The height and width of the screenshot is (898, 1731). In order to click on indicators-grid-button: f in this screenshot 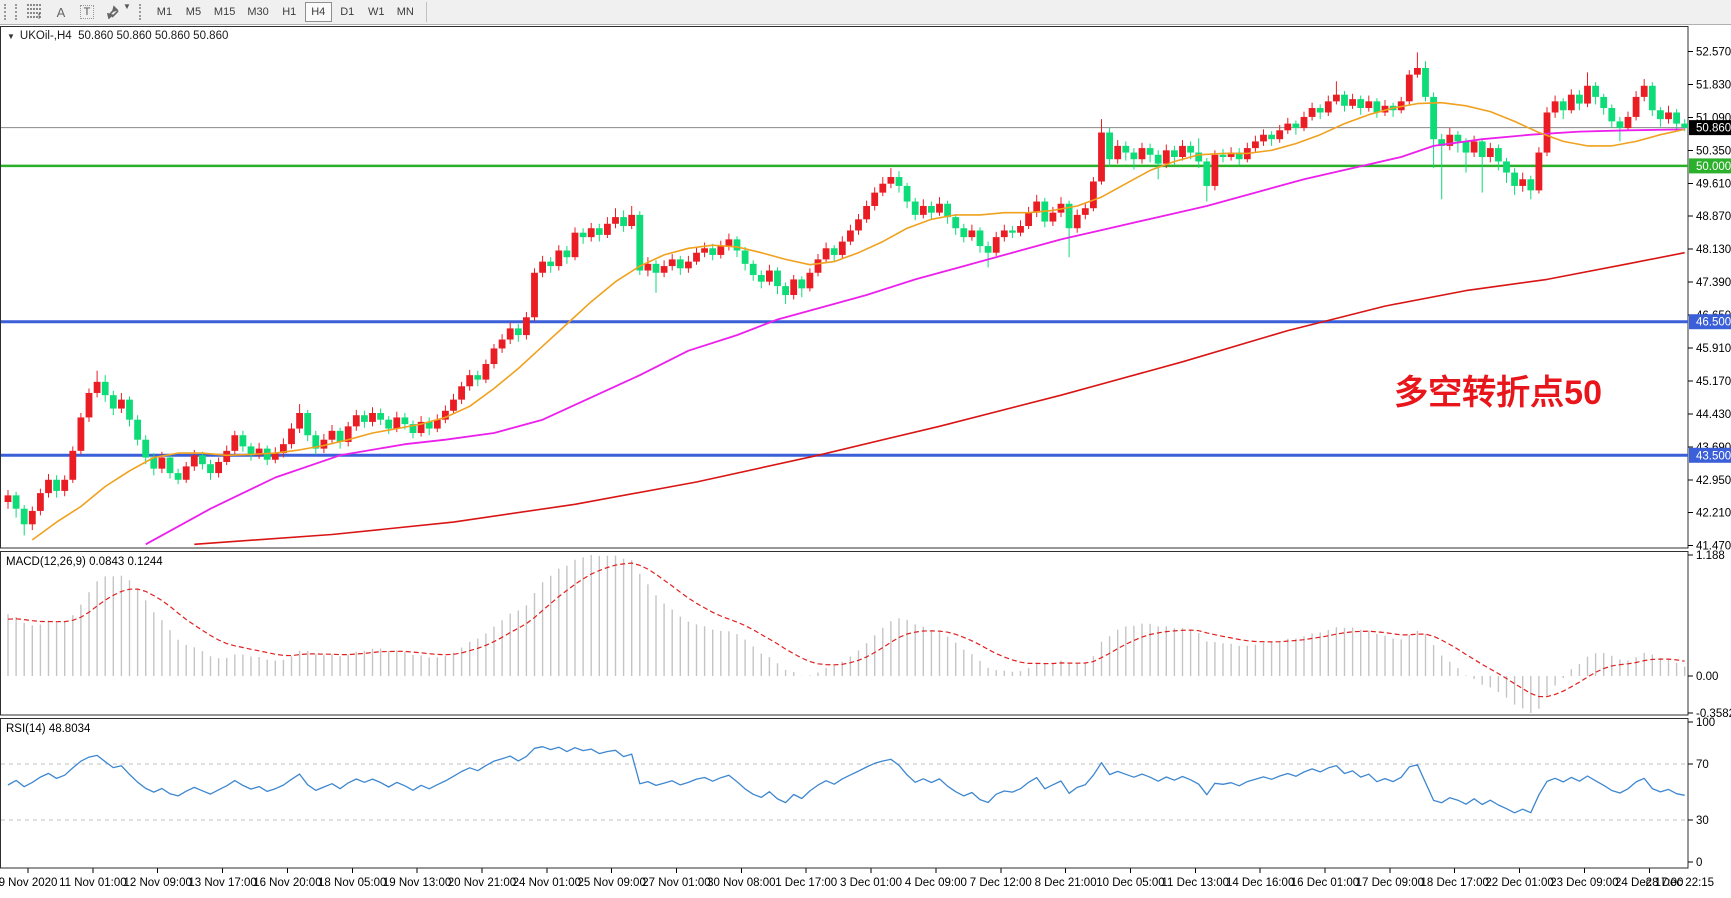, I will do `click(35, 12)`.